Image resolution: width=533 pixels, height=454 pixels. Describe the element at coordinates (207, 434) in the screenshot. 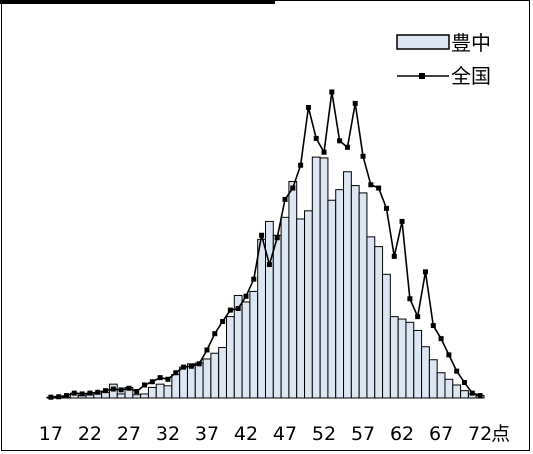

I see `x-tick-label: 37` at that location.